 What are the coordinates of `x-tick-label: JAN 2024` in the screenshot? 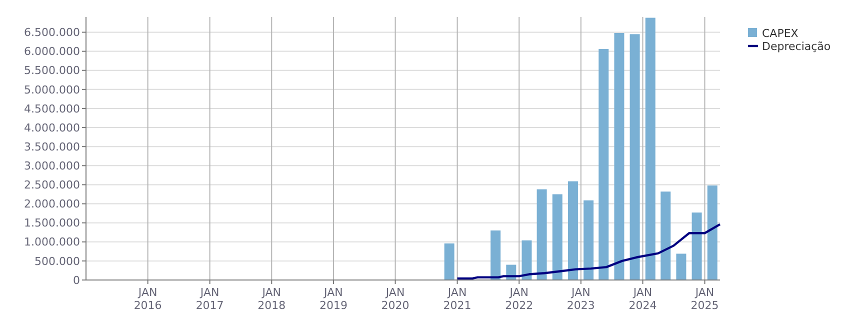 It's located at (642, 299).